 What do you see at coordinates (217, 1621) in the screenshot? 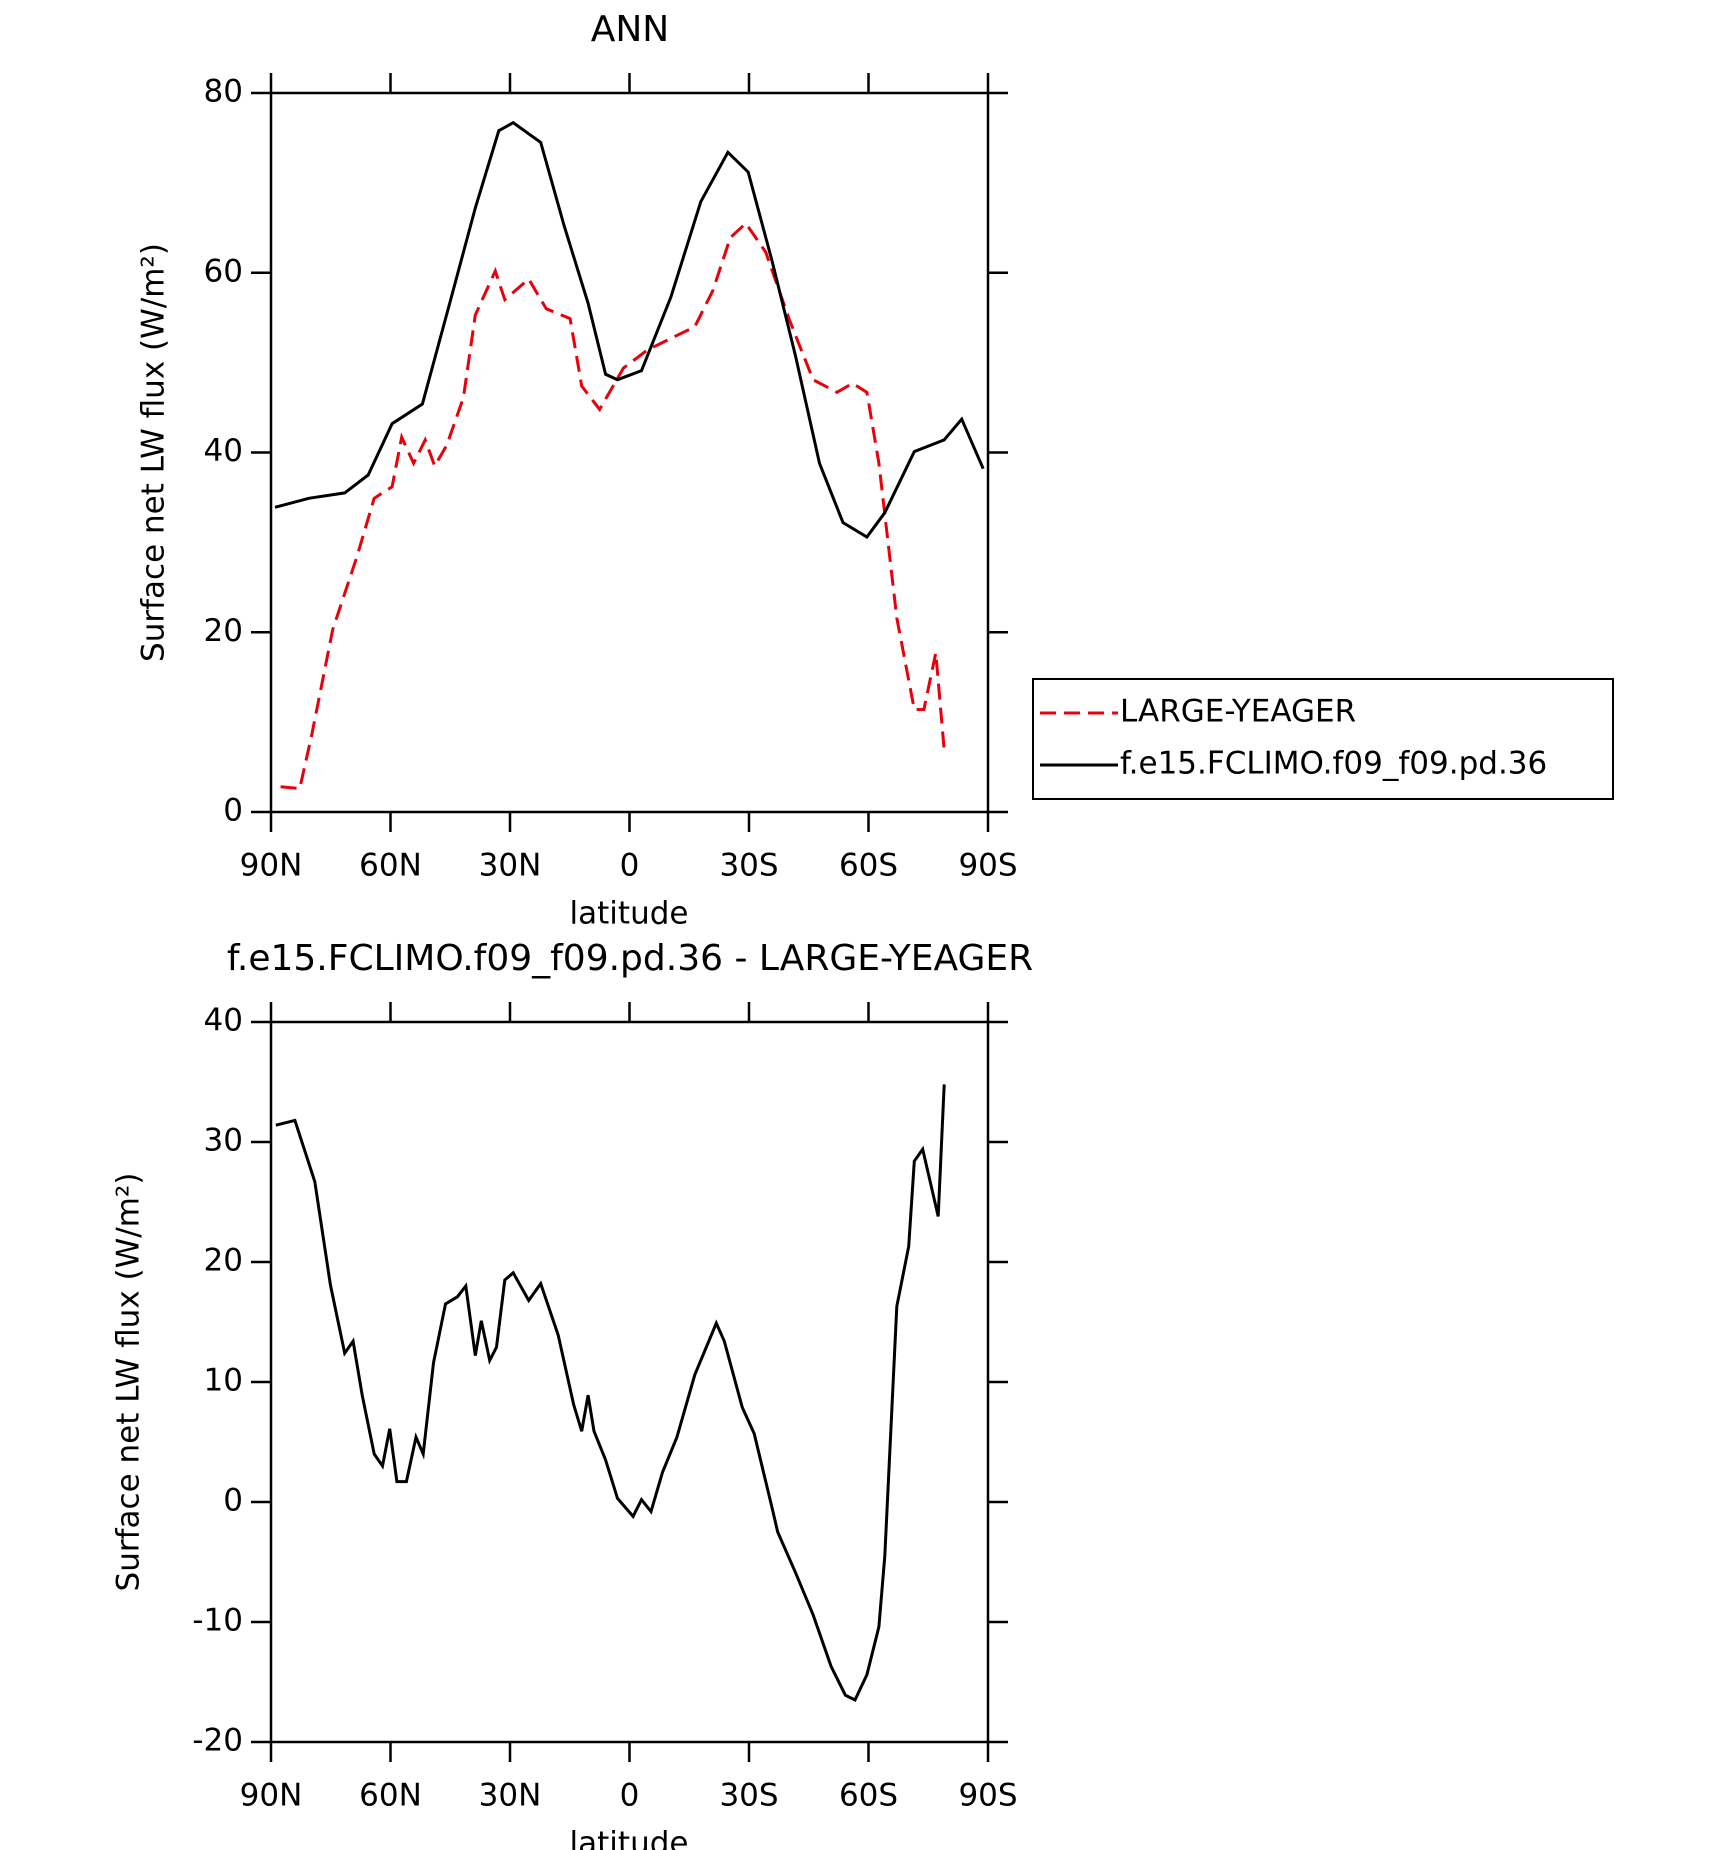
I see `y-tick-label: -10` at bounding box center [217, 1621].